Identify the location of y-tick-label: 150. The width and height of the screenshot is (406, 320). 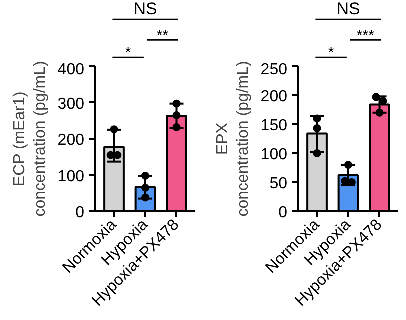
(274, 126).